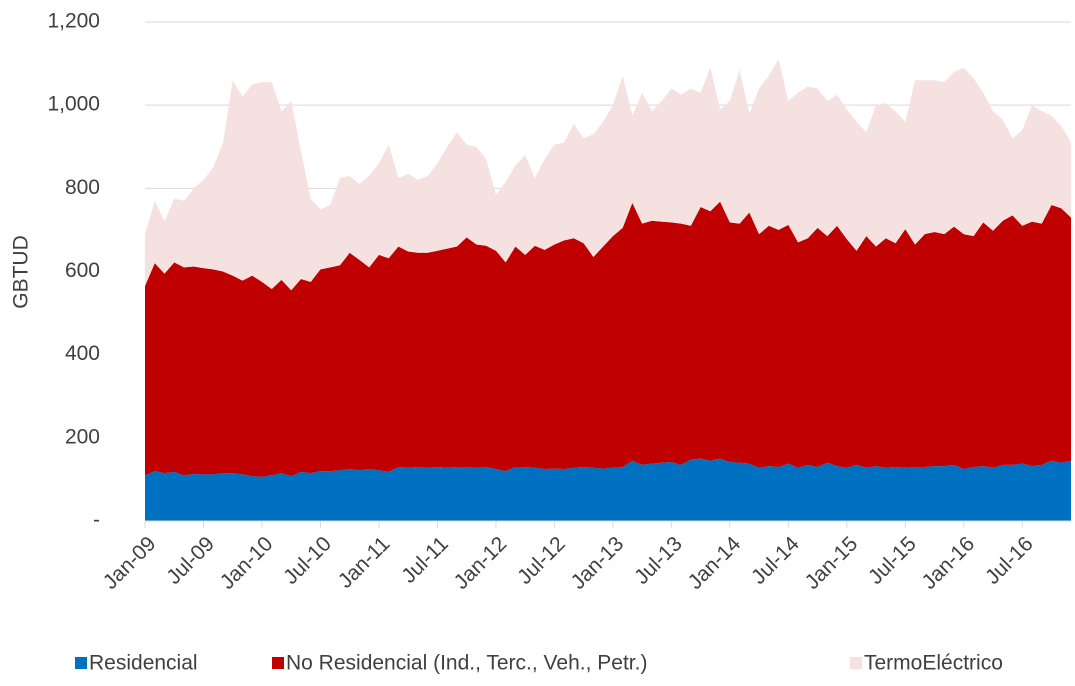  I want to click on area, so click(608, 489).